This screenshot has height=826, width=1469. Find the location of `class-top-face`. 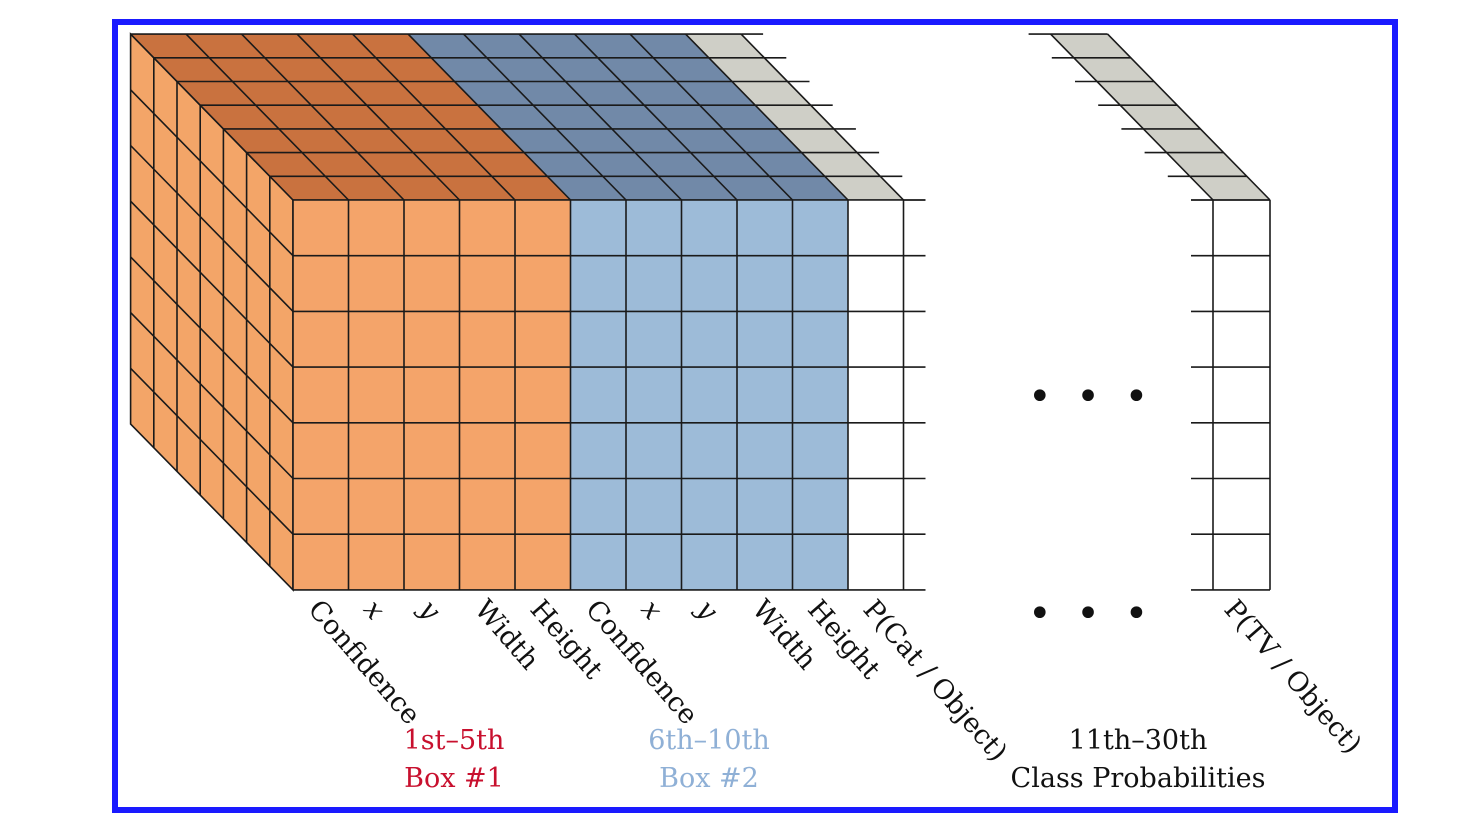

class-top-face is located at coordinates (794, 117).